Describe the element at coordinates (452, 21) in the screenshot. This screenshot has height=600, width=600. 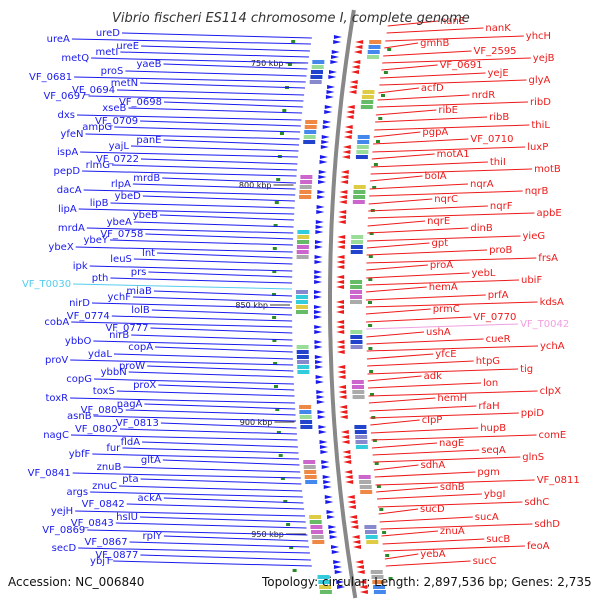
I see `gene-label-right: nanE` at that location.